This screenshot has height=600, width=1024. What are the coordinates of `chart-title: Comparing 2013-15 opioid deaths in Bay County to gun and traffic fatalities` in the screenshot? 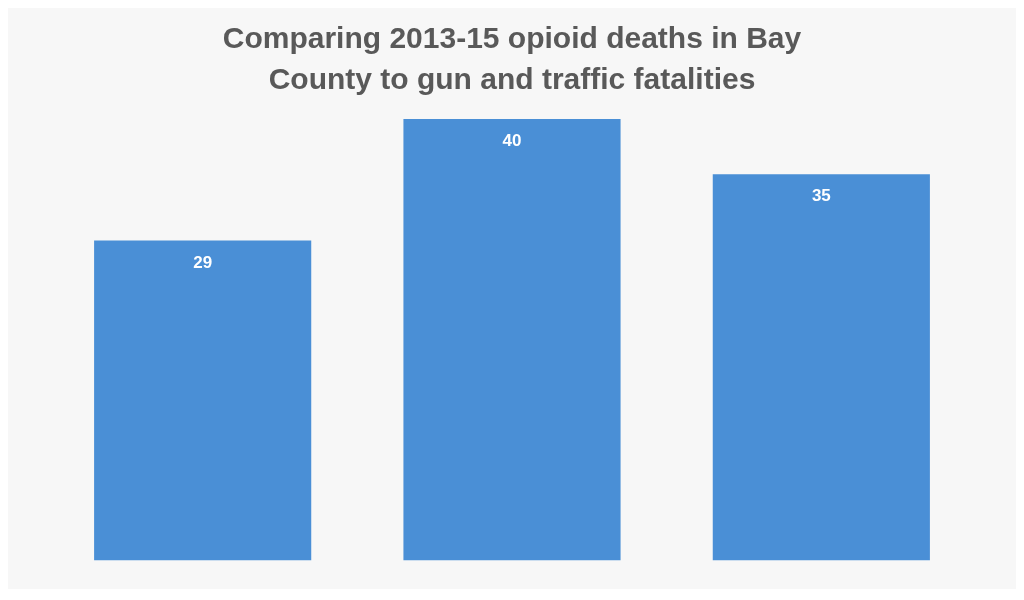 It's located at (512, 58).